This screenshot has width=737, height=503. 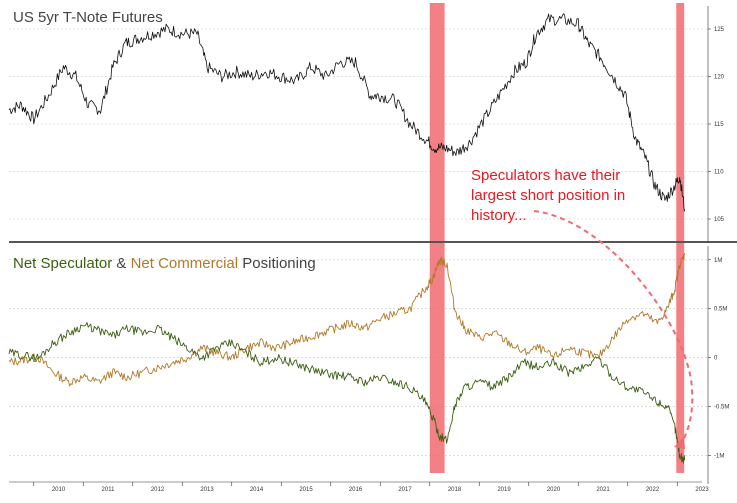 I want to click on commercial-legend-label: Net Commercial, so click(x=185, y=263).